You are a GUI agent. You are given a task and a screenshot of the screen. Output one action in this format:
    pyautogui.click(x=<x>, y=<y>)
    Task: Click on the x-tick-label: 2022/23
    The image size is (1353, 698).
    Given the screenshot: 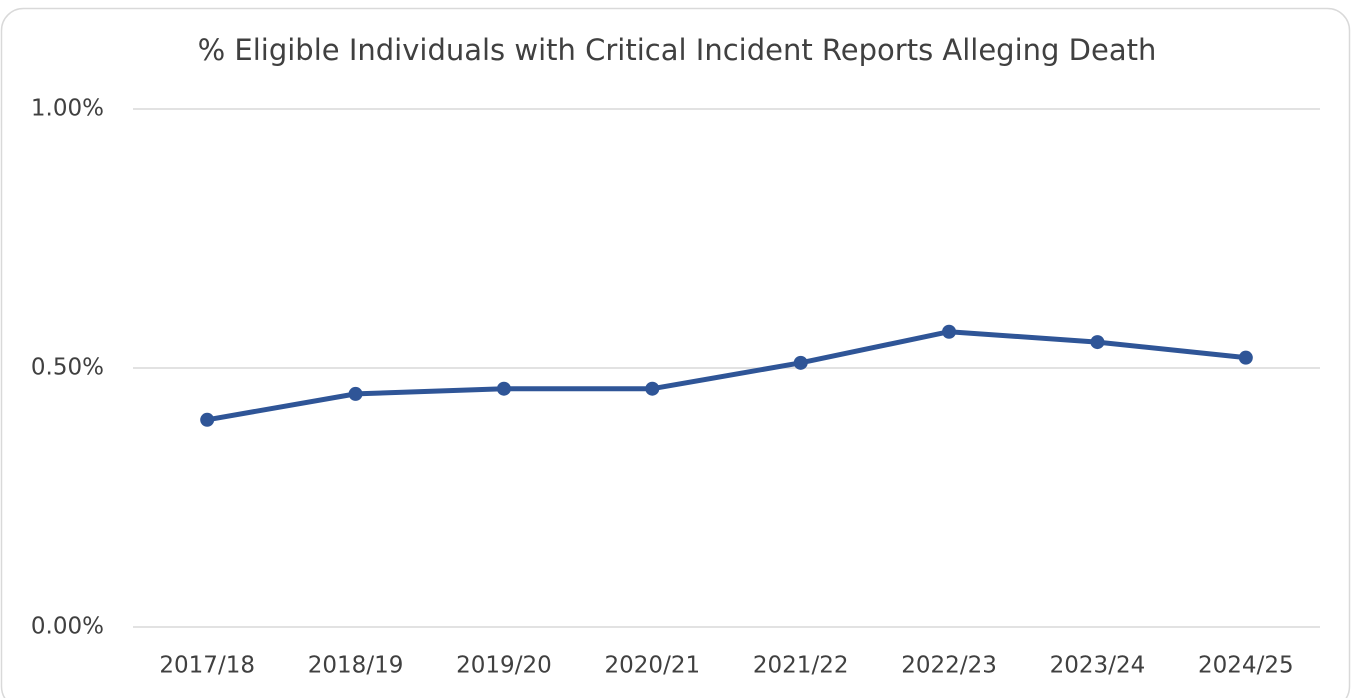 What is the action you would take?
    pyautogui.click(x=949, y=666)
    